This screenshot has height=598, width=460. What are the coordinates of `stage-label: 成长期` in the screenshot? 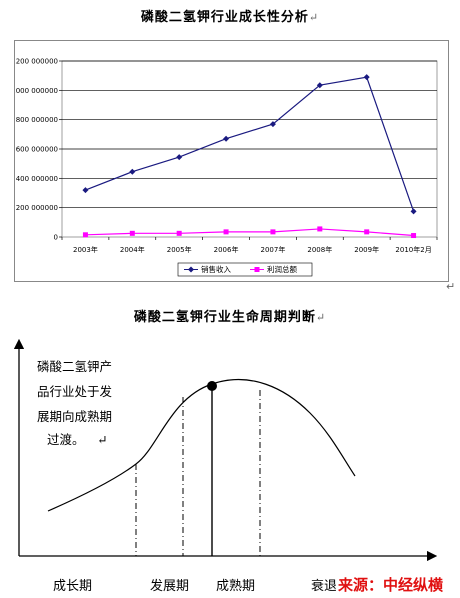 It's located at (72, 586).